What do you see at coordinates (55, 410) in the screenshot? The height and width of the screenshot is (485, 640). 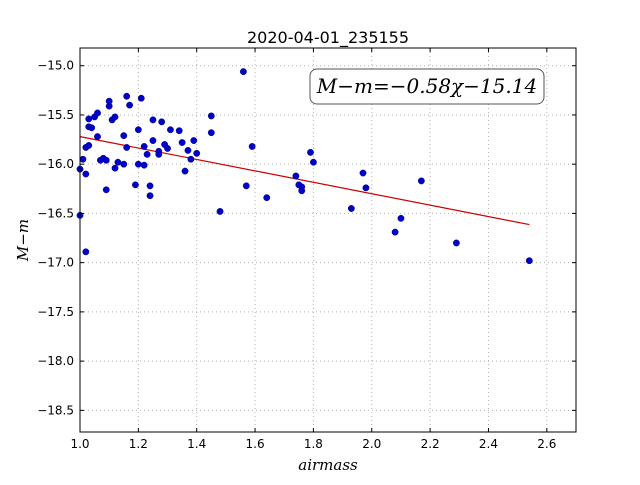 I see `y-tick-label: −18.5` at bounding box center [55, 410].